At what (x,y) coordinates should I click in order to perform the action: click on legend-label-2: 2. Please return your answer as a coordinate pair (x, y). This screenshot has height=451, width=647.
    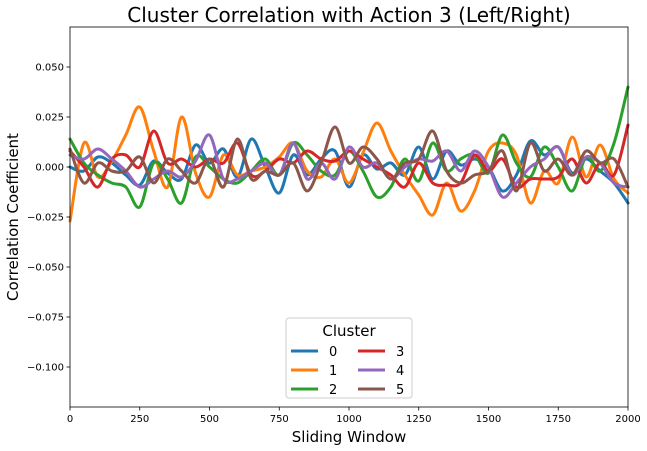
    Looking at the image, I should click on (333, 390).